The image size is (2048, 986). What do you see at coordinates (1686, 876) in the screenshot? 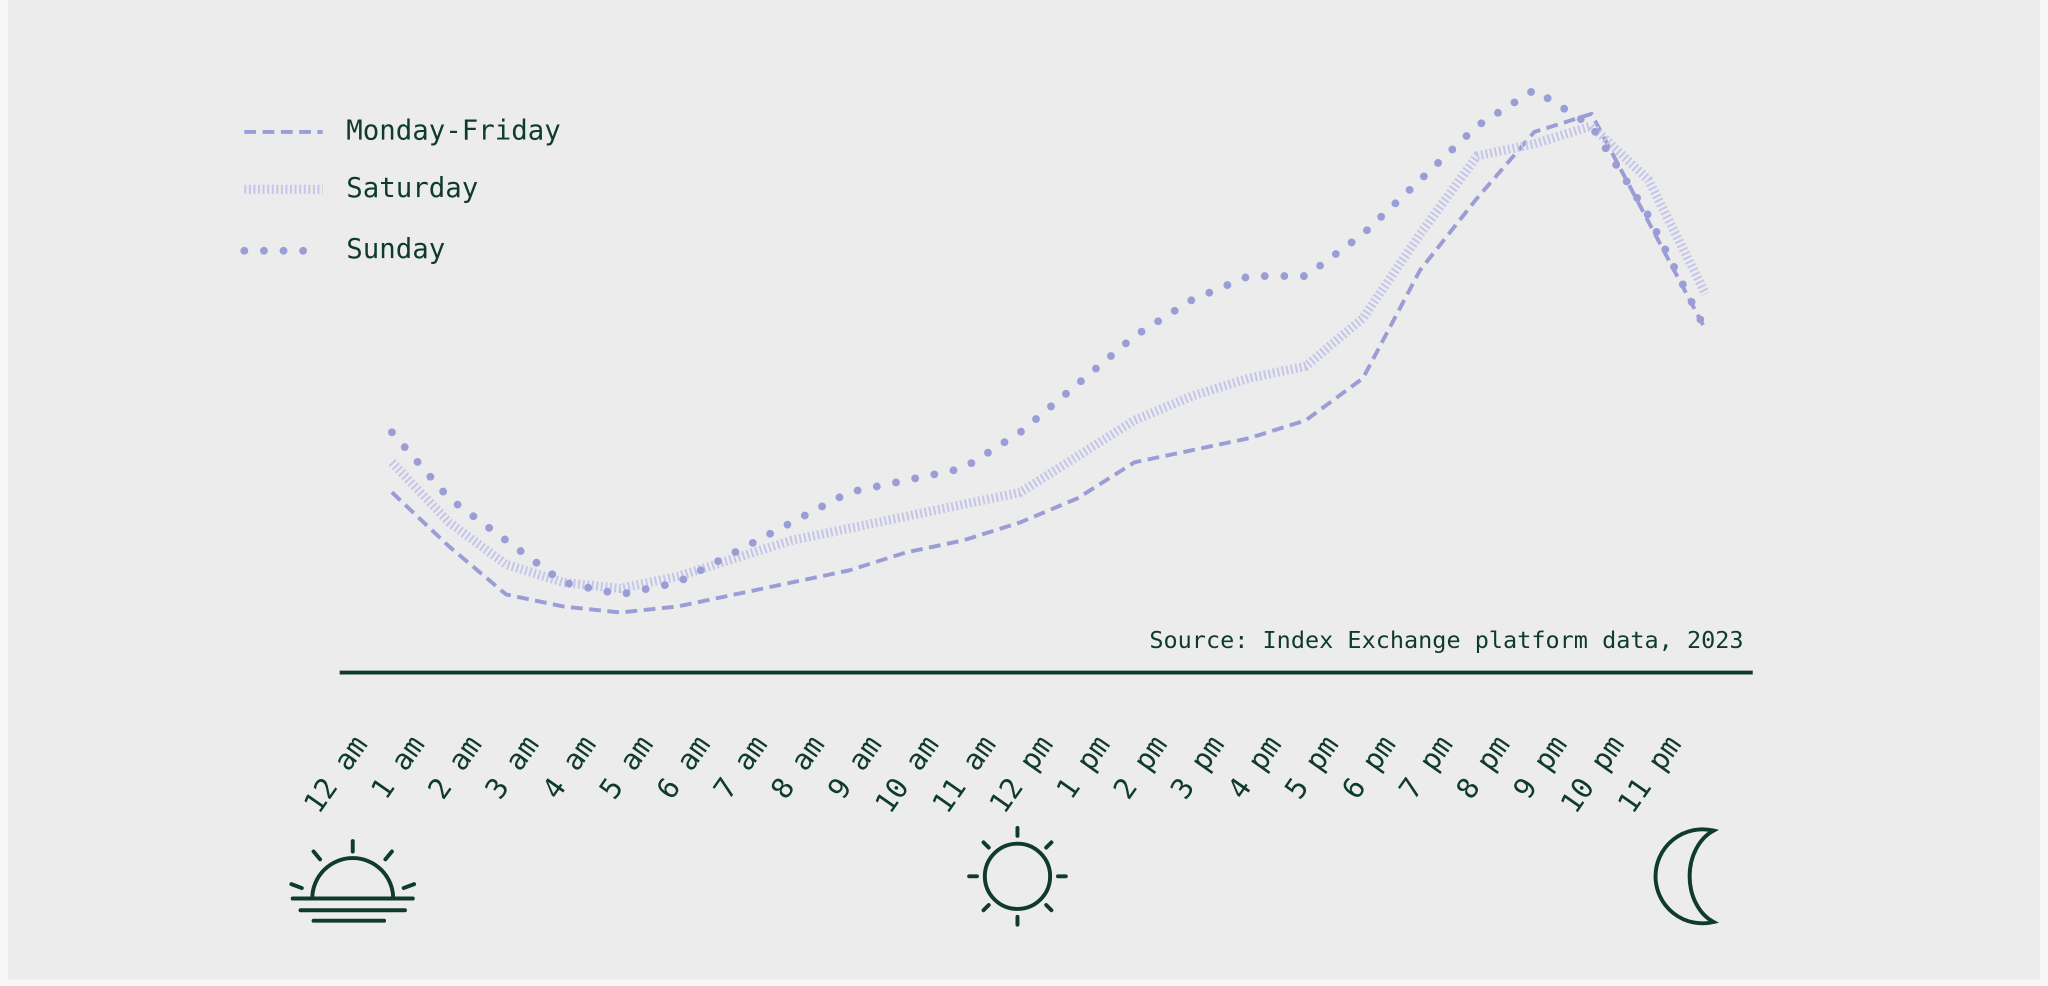
I see `moon-icon` at bounding box center [1686, 876].